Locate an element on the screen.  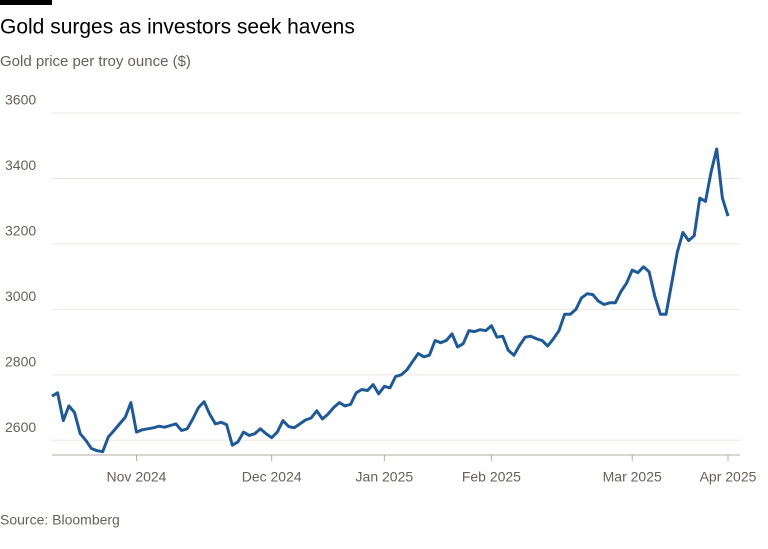
y-tick-label: 3600 is located at coordinates (20, 100).